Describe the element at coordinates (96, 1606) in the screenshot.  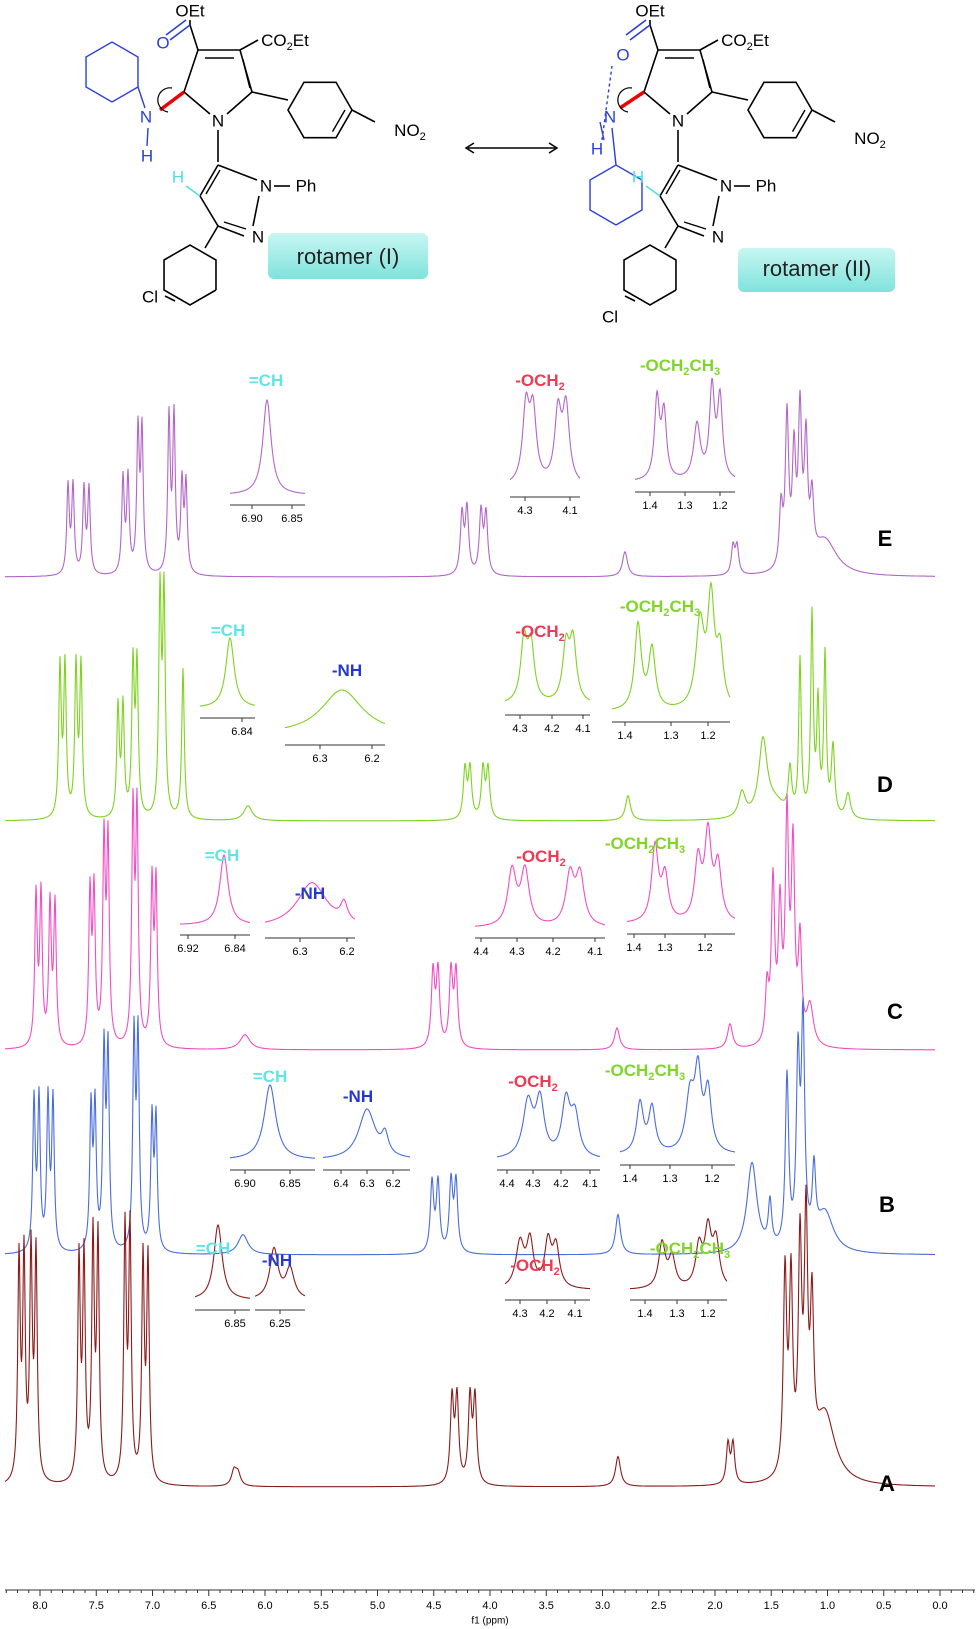
I see `x-tick-label: 7.5` at that location.